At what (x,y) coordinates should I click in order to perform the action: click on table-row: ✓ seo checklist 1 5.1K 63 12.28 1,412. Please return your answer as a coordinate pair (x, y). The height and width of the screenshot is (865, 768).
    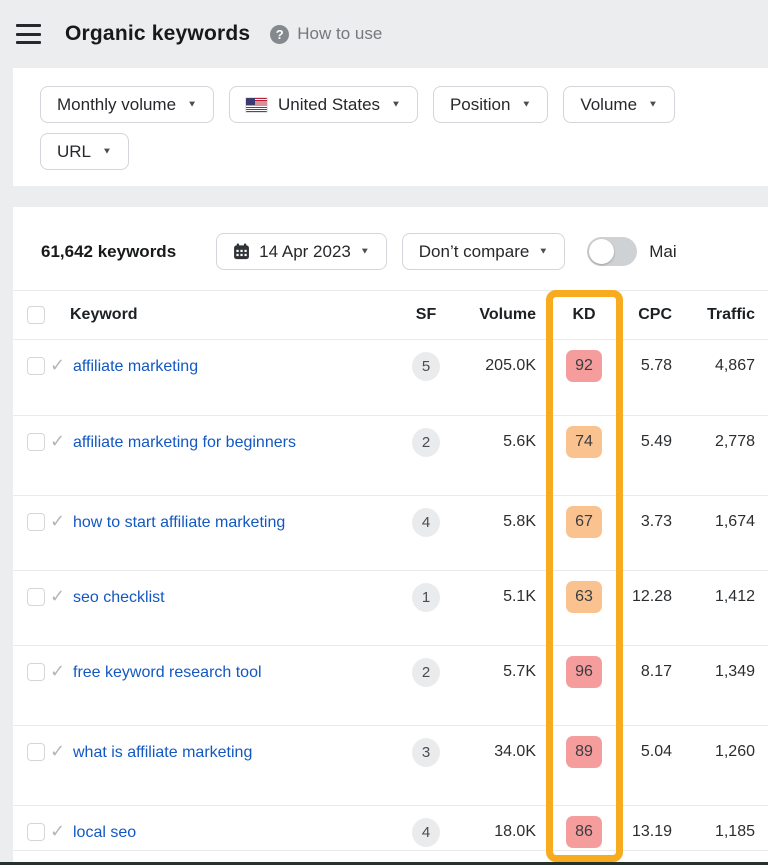
    Looking at the image, I should click on (390, 608).